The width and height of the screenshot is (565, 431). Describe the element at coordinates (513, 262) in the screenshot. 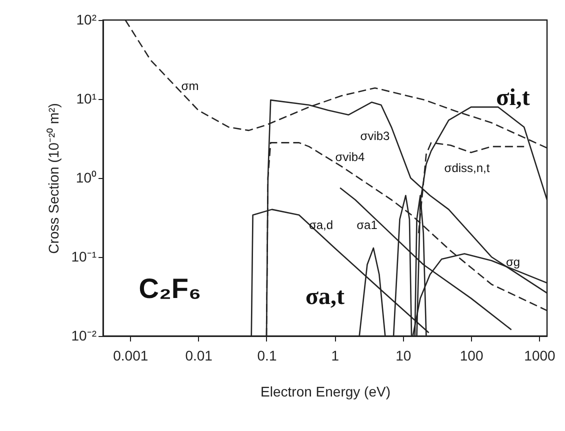

I see `annotation: σg` at that location.